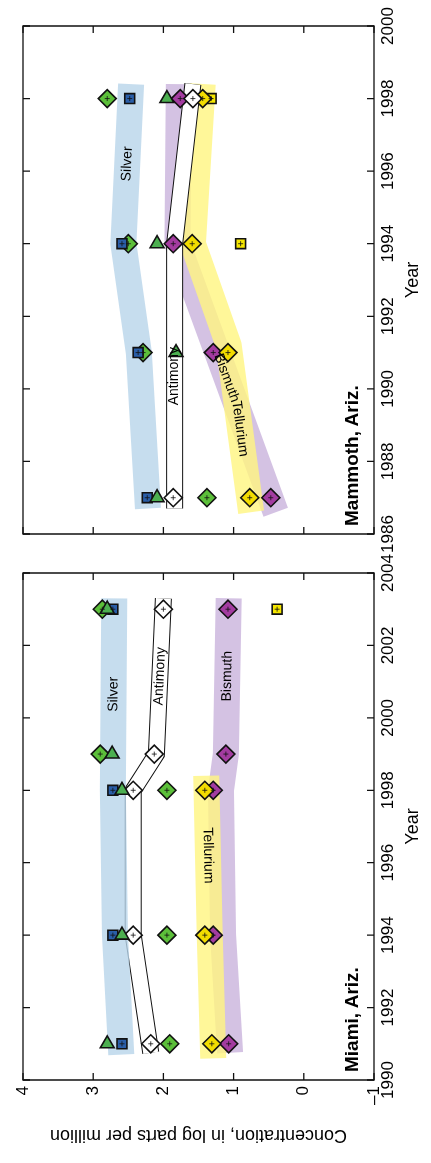  Describe the element at coordinates (351, 455) in the screenshot. I see `text: Mammoth, Ariz.` at that location.